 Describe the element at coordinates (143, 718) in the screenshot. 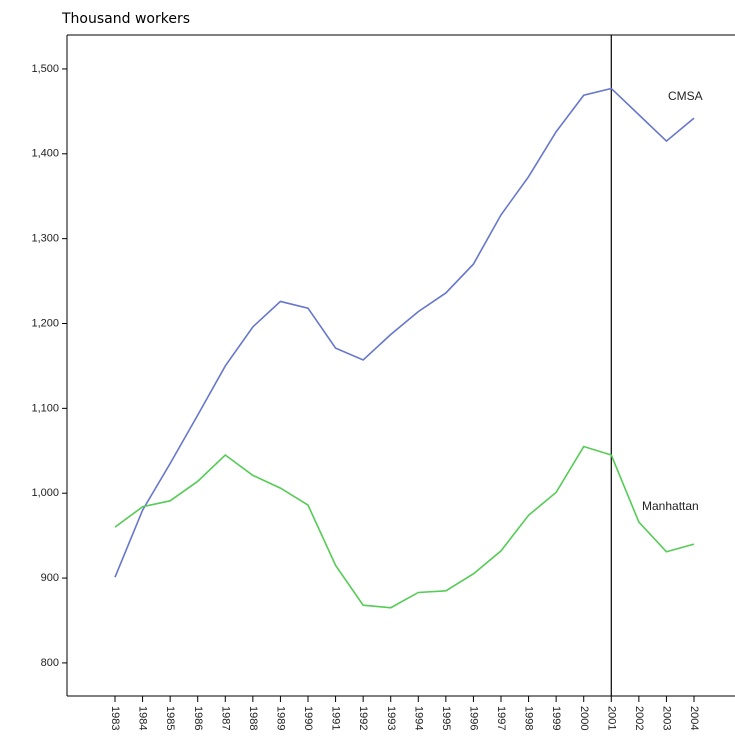

I see `x-tick-label: 1984` at that location.